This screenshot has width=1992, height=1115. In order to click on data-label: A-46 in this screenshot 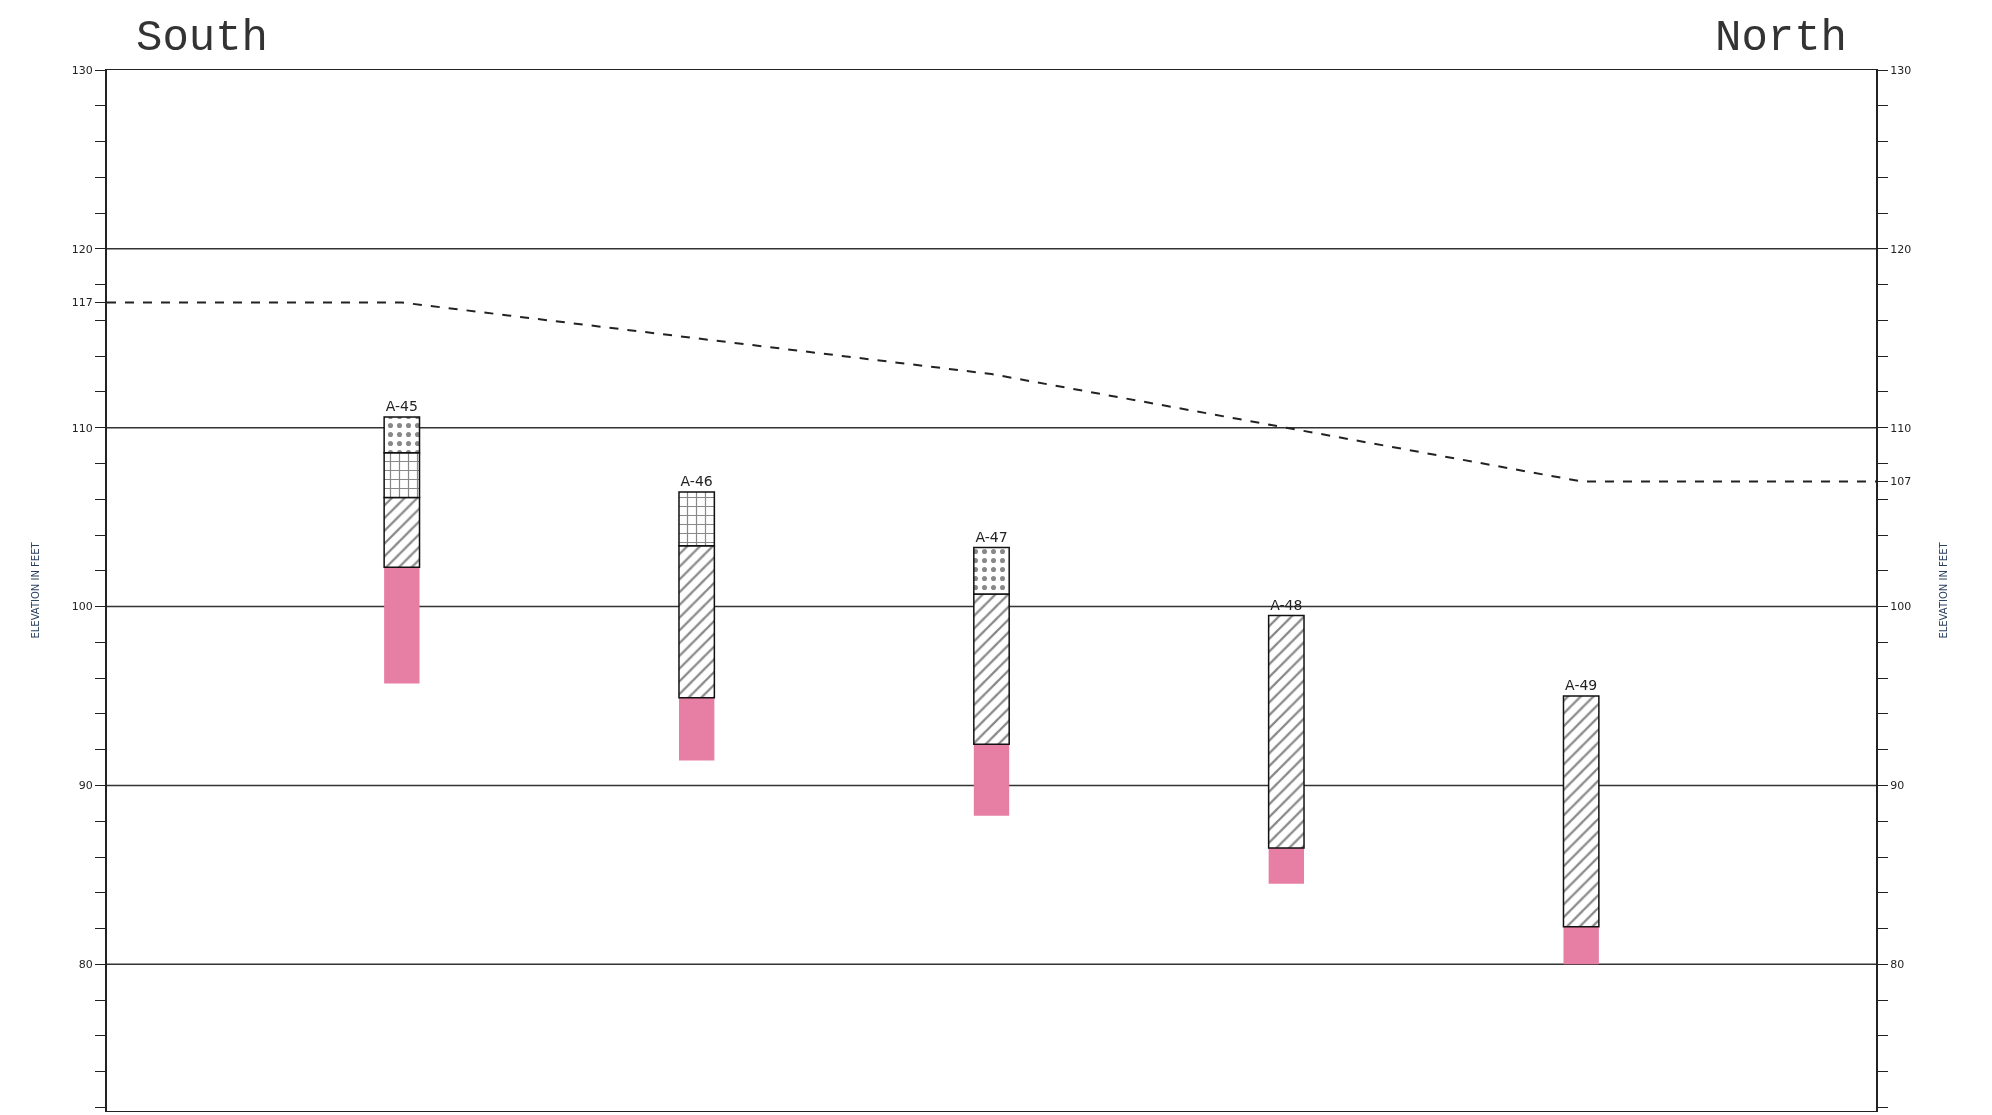, I will do `click(696, 481)`.